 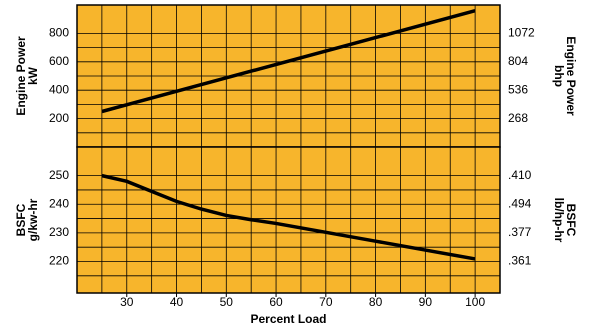 I want to click on y-tick-label: 800, so click(x=59, y=33).